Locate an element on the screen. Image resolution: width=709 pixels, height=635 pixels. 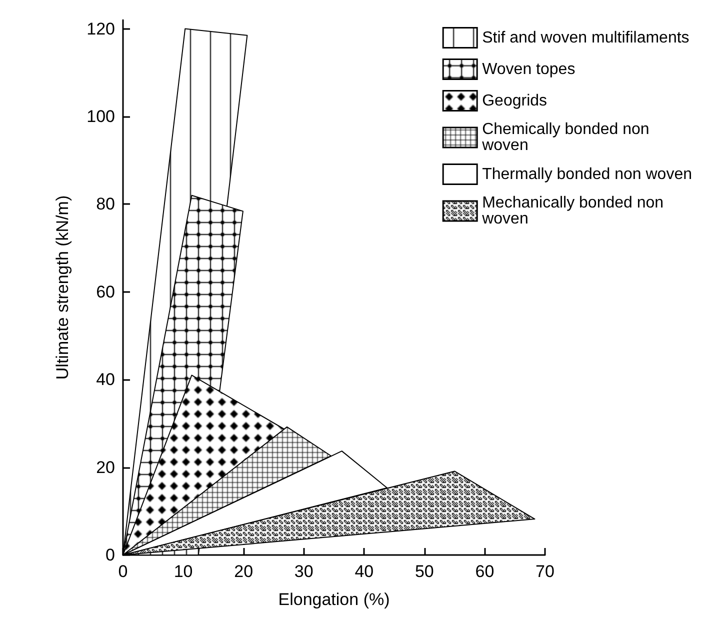
y-tick-label: 80 is located at coordinates (105, 204).